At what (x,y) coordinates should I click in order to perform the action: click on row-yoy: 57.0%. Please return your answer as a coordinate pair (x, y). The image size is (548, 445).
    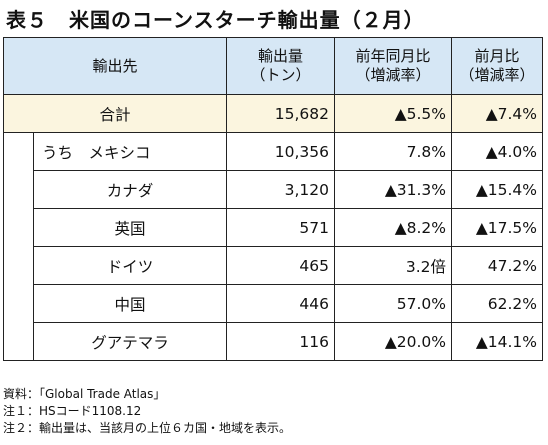
    Looking at the image, I should click on (393, 303).